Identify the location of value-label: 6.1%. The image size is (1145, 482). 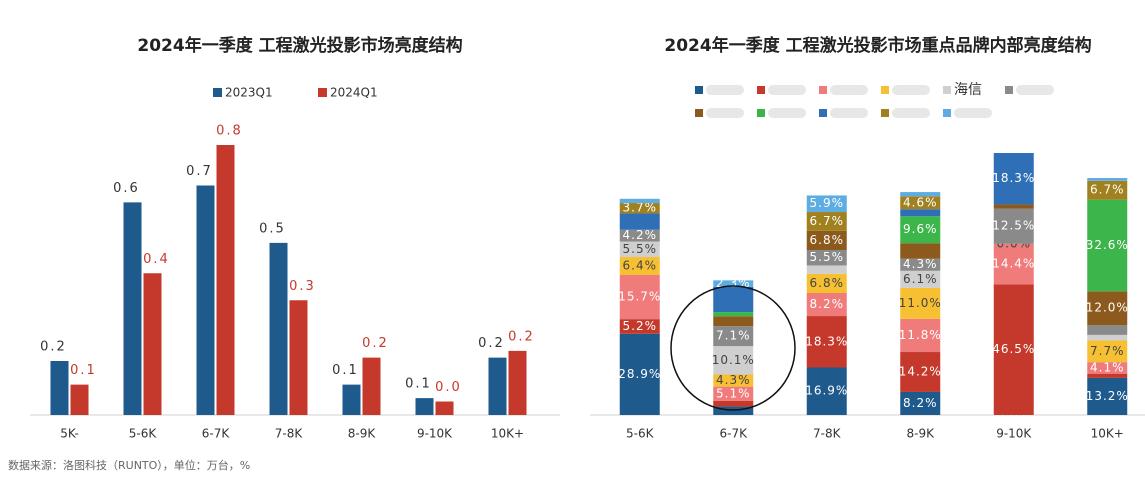
(920, 279).